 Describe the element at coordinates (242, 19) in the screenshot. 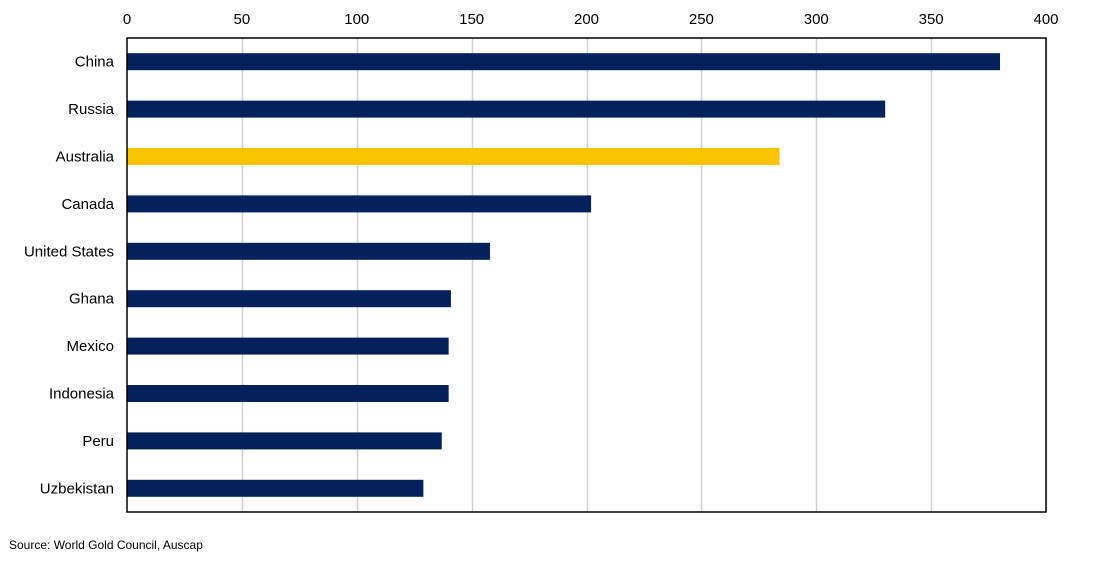

I see `x-tick-label: 50` at that location.